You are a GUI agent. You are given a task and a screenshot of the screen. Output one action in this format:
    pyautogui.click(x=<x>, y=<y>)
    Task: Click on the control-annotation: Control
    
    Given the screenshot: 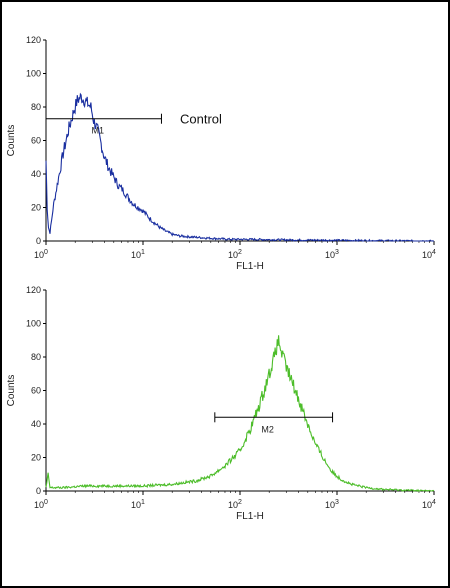 What is the action you would take?
    pyautogui.click(x=201, y=119)
    